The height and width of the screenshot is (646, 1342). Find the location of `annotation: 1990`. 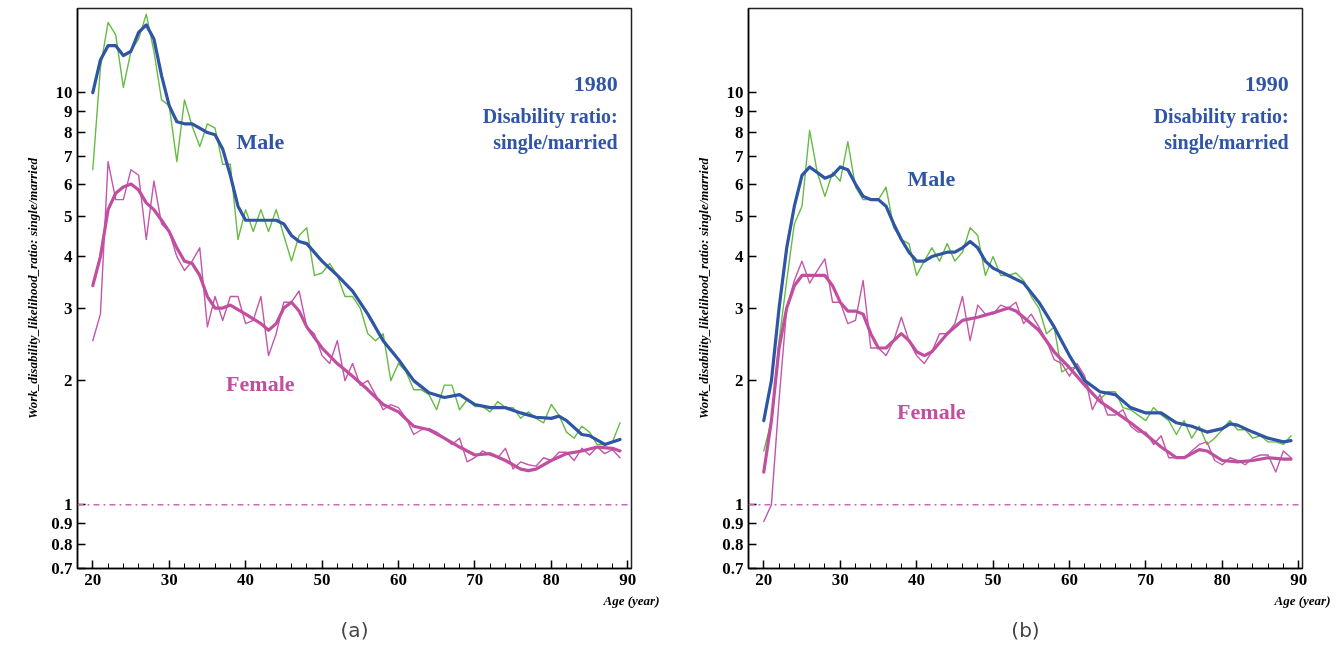

annotation: 1990 is located at coordinates (1266, 84).